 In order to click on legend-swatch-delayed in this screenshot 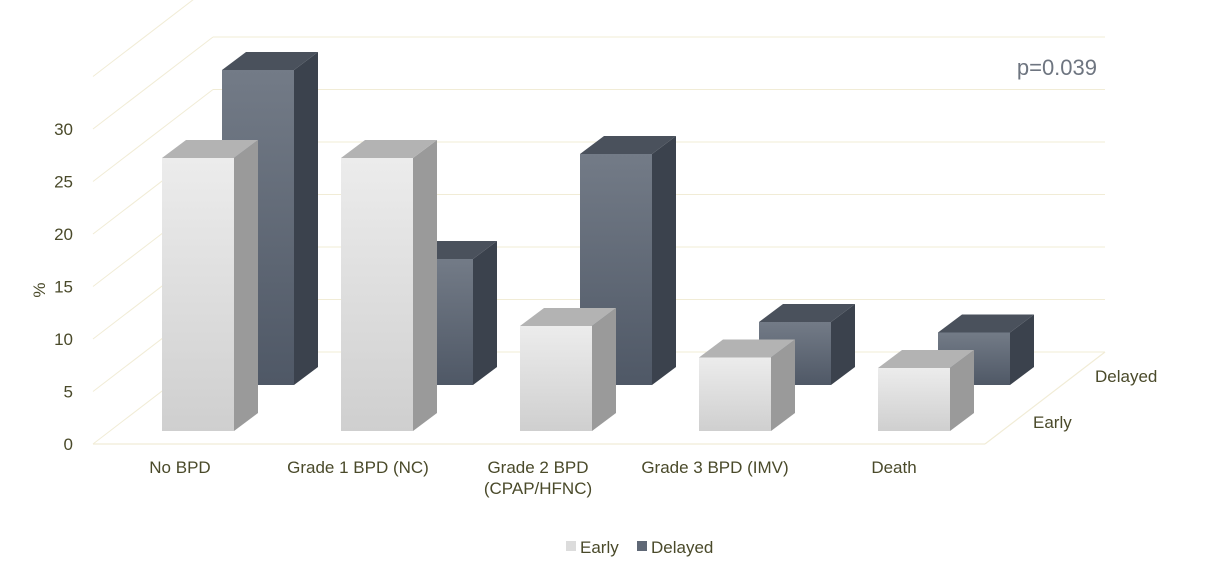, I will do `click(642, 546)`.